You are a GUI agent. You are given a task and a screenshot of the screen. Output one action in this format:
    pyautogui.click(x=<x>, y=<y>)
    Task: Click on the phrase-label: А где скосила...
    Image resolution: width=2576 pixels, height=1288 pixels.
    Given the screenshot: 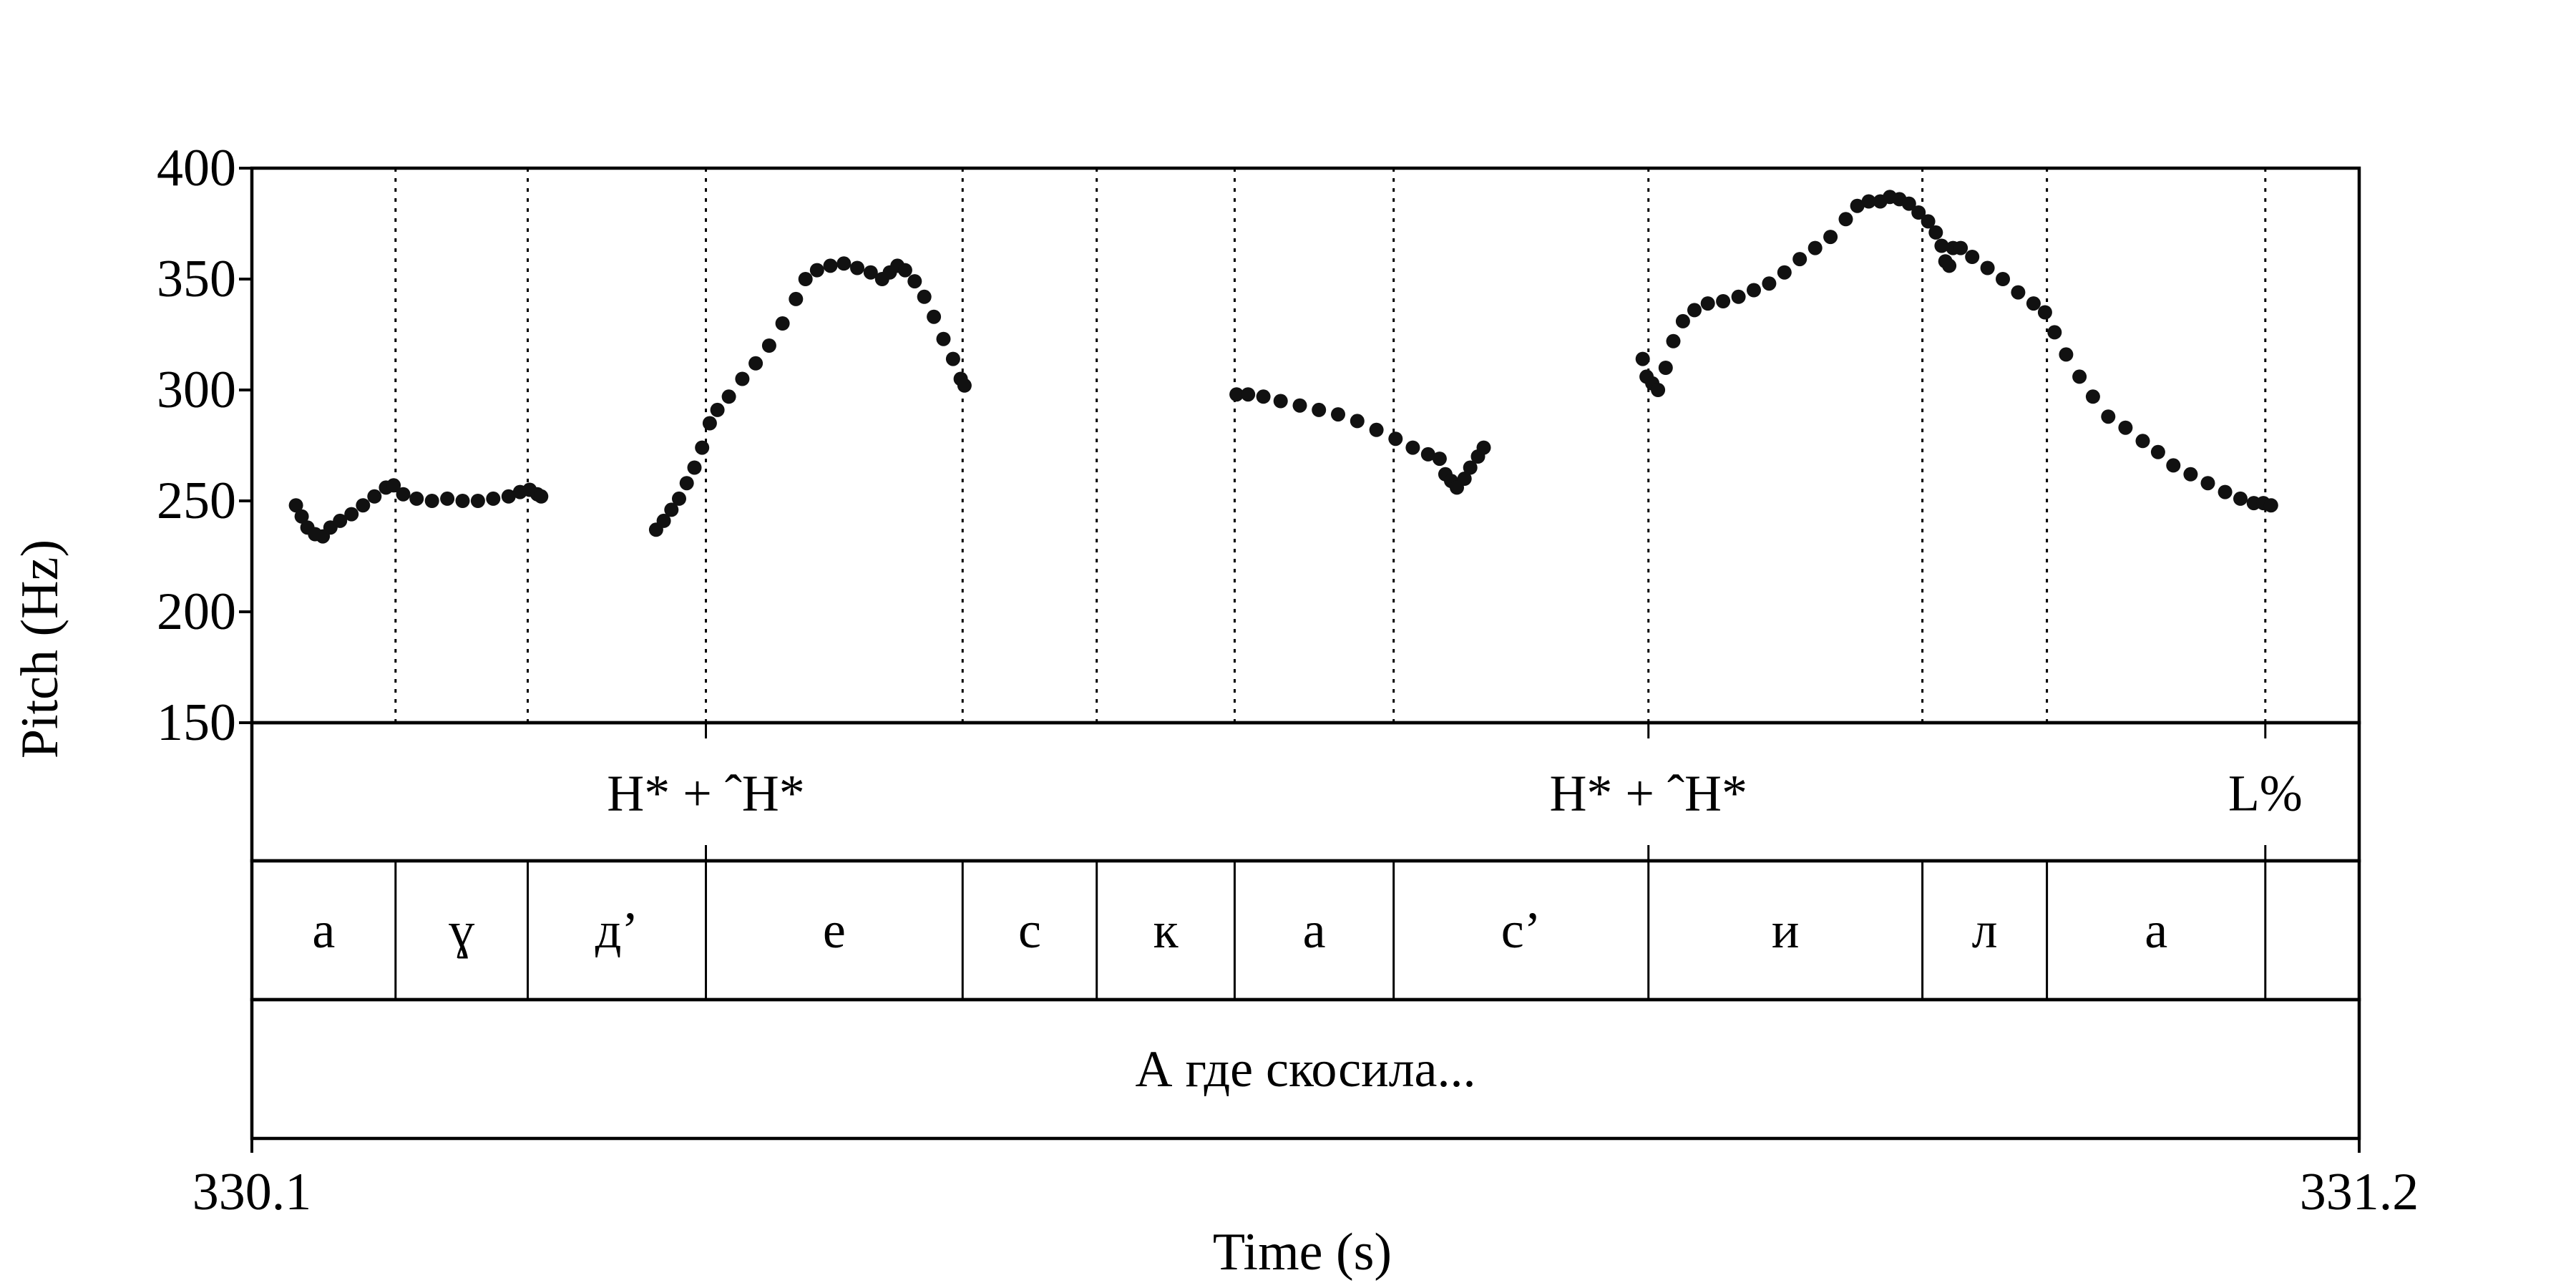 What is the action you would take?
    pyautogui.click(x=1306, y=1069)
    